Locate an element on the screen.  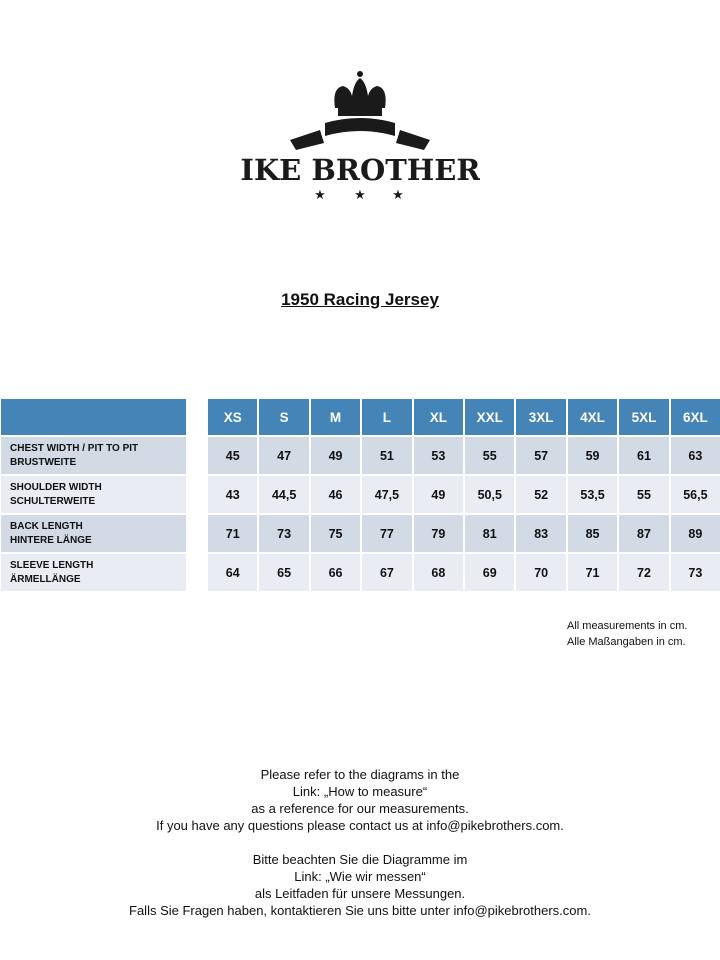
table-cell: 69 is located at coordinates (490, 572).